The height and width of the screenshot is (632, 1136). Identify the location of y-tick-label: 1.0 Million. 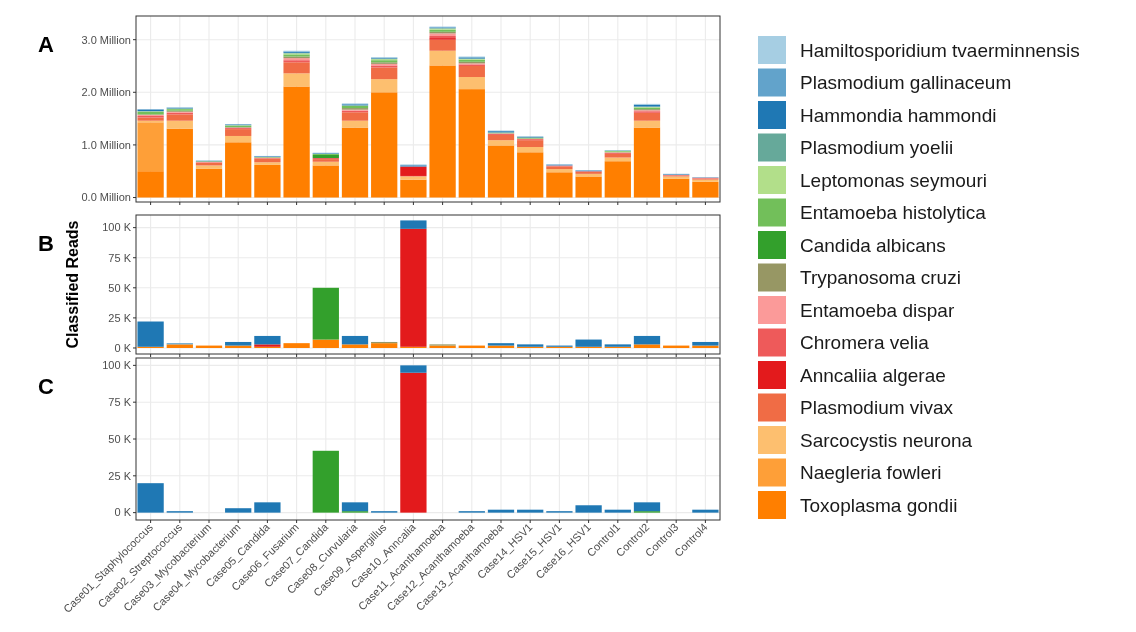
(106, 144).